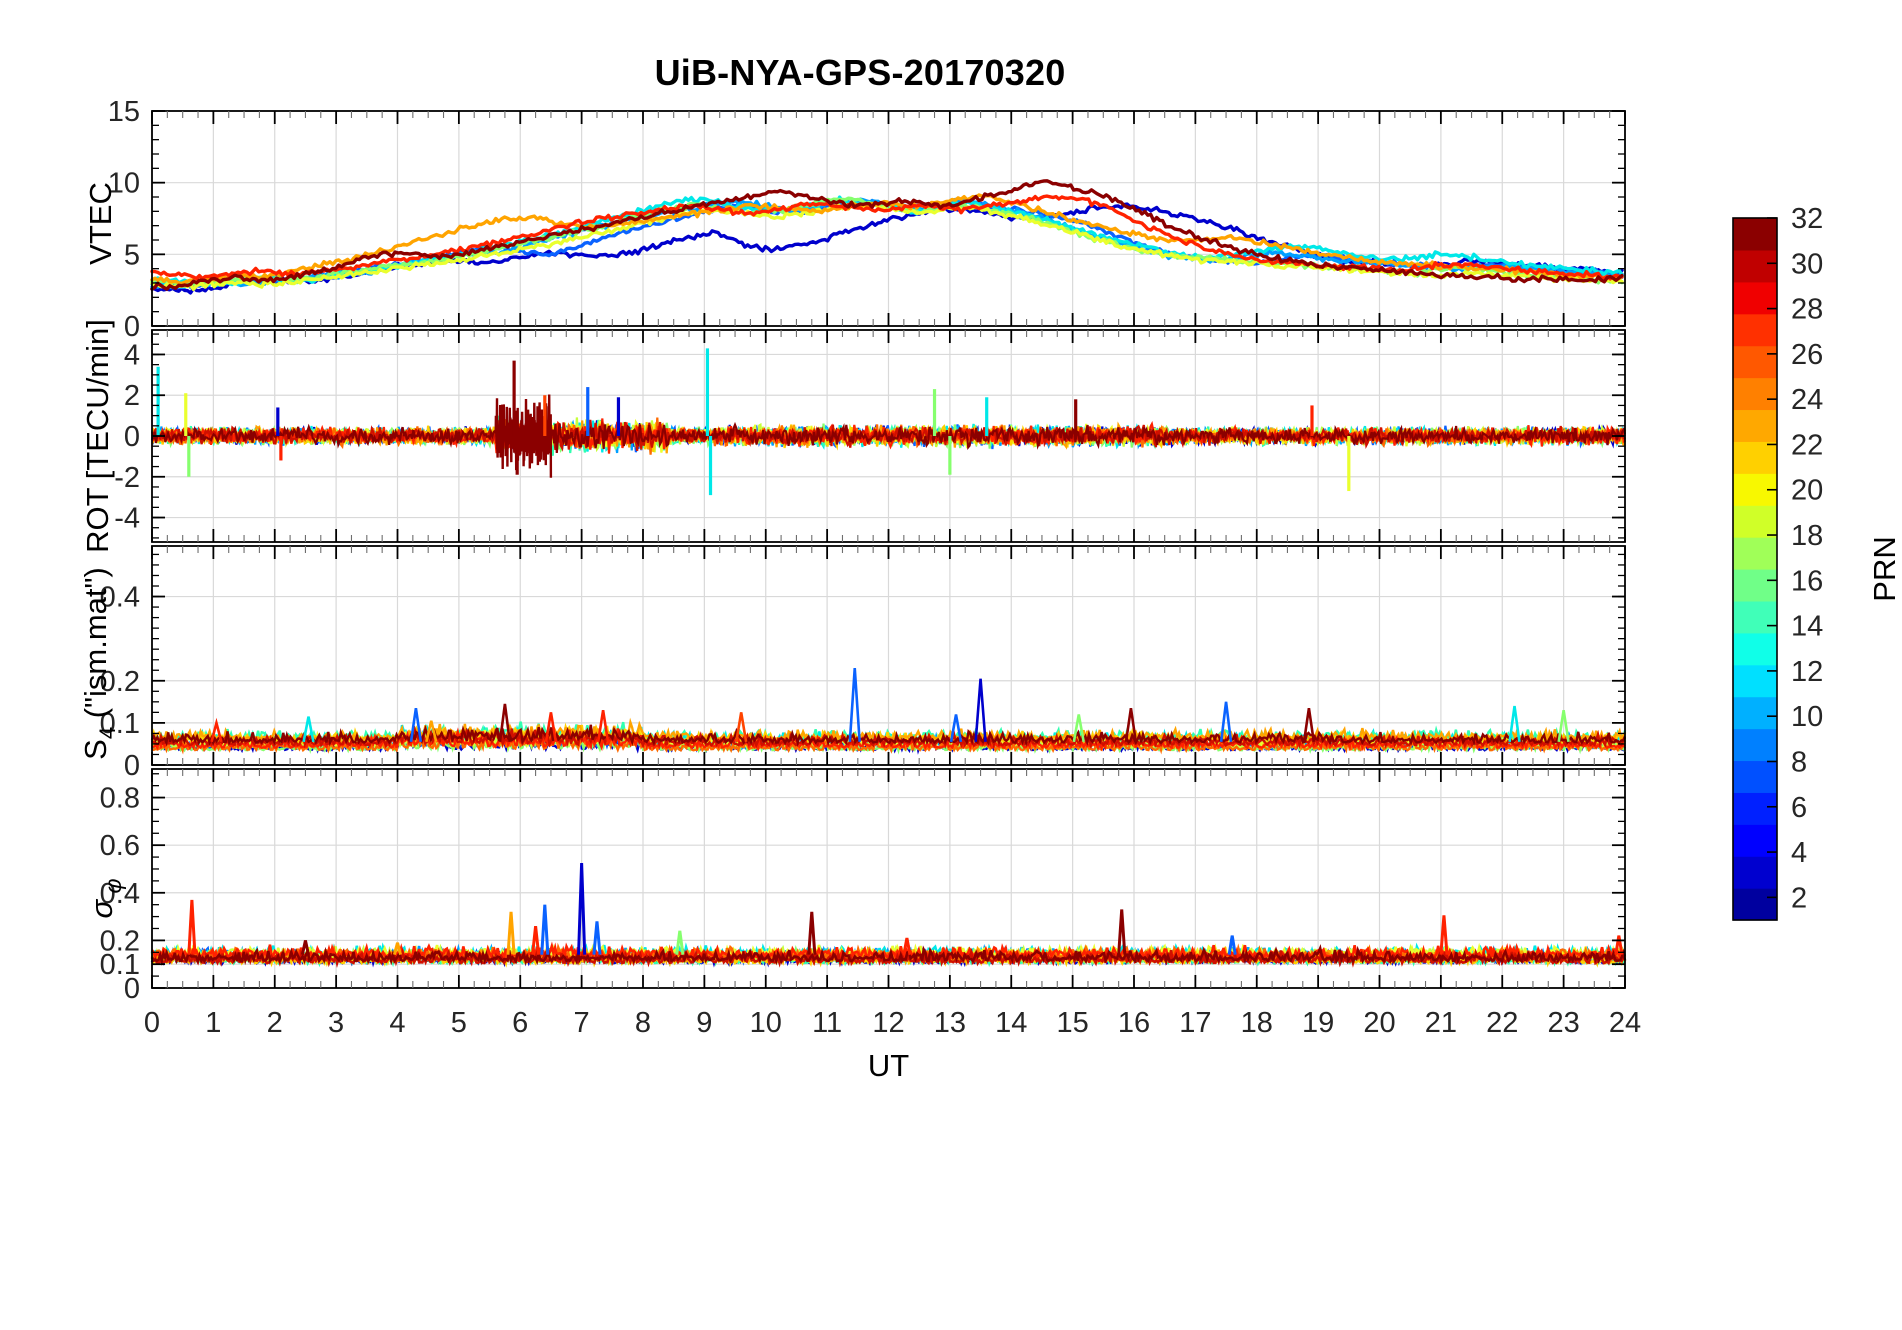  I want to click on yaxis-titles: VTEC ROT [TECU/min] S4 ("ism.mat") σ φ, so click(102, 550).